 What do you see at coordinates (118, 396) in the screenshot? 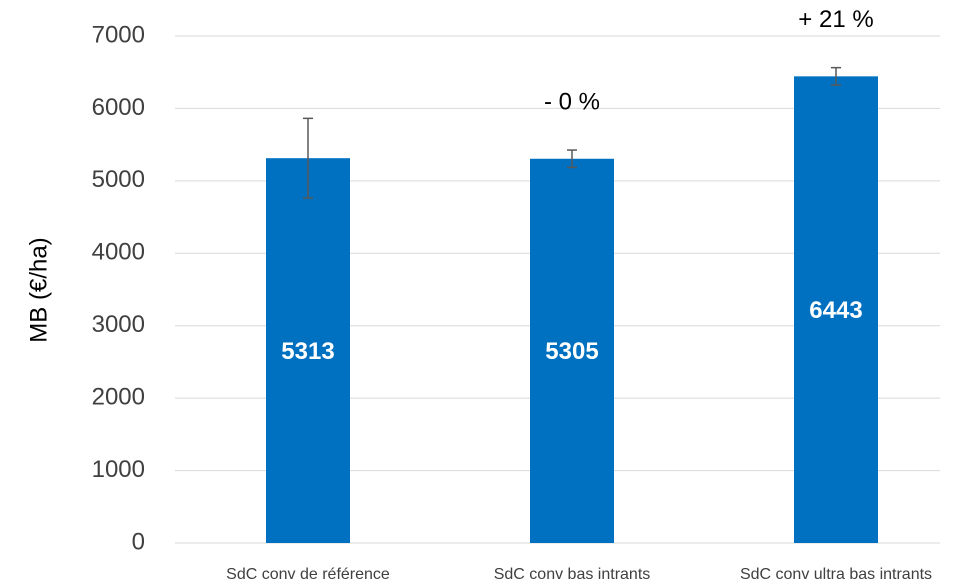
I see `y-tick-label: 2000` at bounding box center [118, 396].